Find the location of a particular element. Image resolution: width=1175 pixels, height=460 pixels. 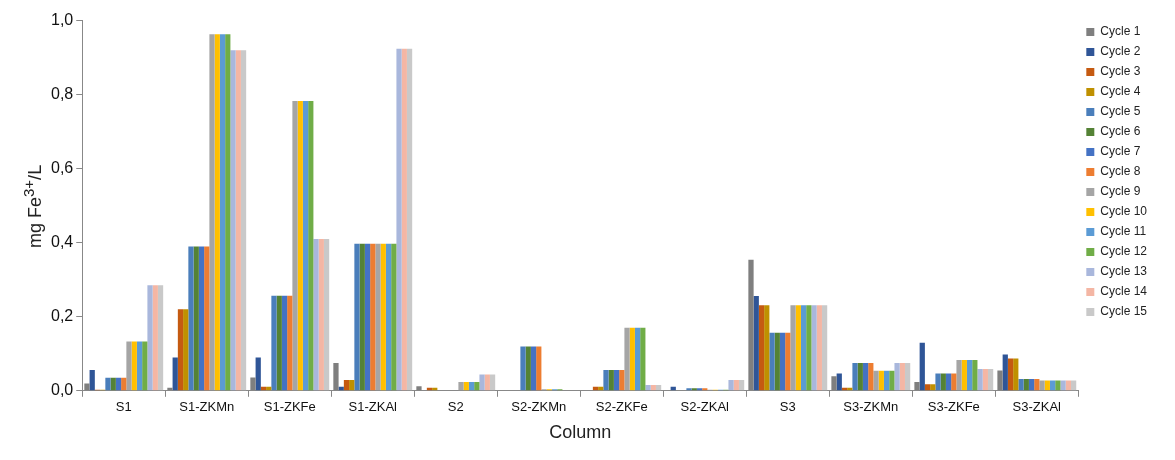

x-tick-label: S2-ZKFe is located at coordinates (621, 407).